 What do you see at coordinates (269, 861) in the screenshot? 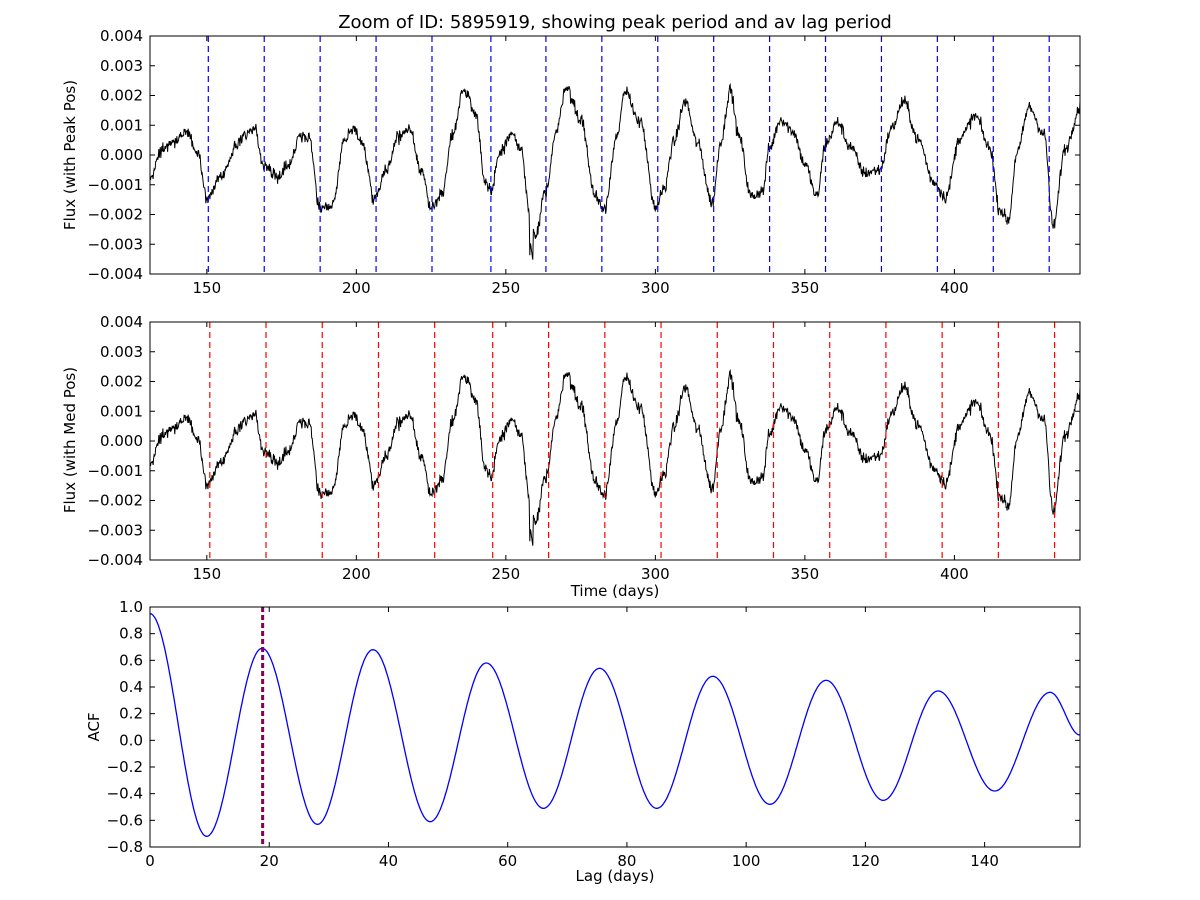
I see `x-tick-label: 20` at bounding box center [269, 861].